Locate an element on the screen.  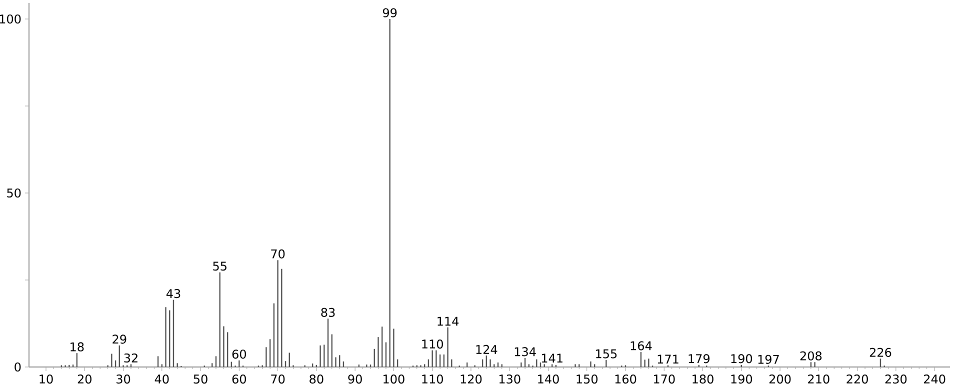
x-tick-label: 190 is located at coordinates (741, 379).